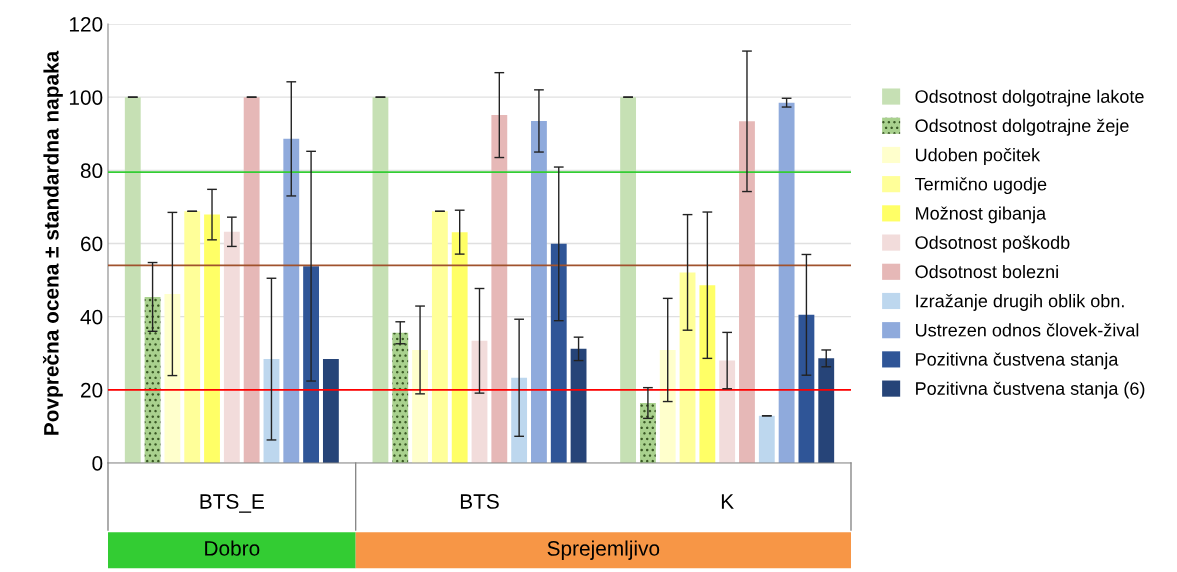 The image size is (1177, 572). What do you see at coordinates (91, 171) in the screenshot?
I see `y-tick-label: 80` at bounding box center [91, 171].